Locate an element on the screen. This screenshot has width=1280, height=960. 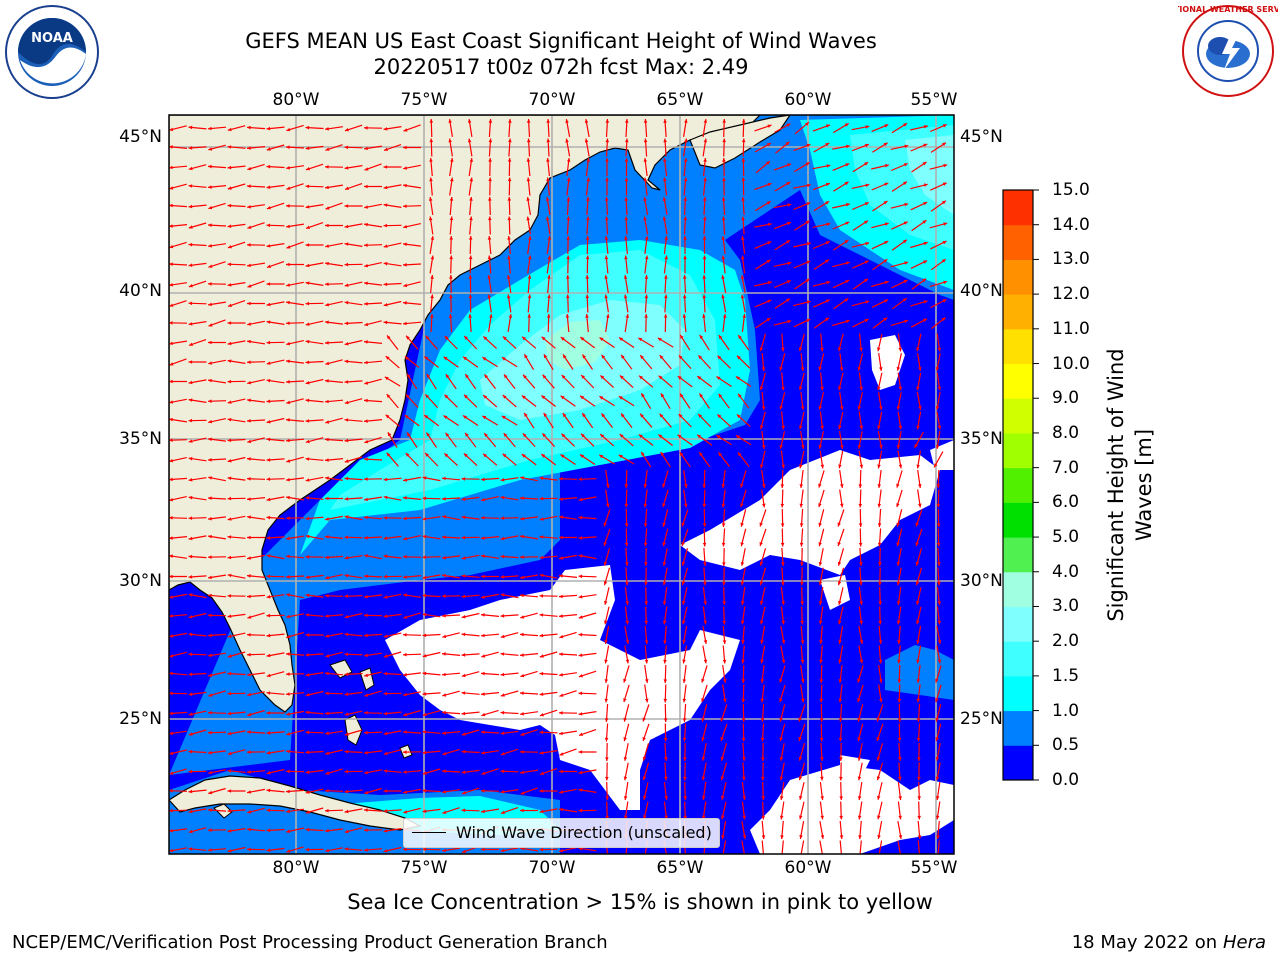
footer-date-text: 18 May 2022 on is located at coordinates (1144, 942).